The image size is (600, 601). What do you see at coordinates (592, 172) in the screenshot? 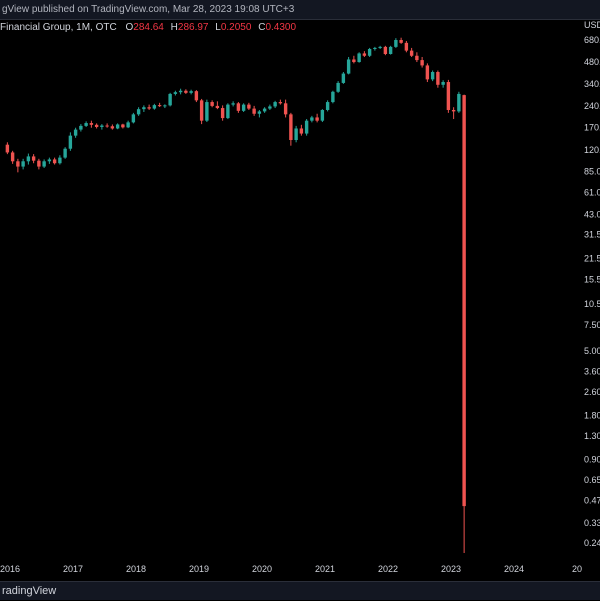
I see `price-tick-label: 85.00` at bounding box center [592, 172].